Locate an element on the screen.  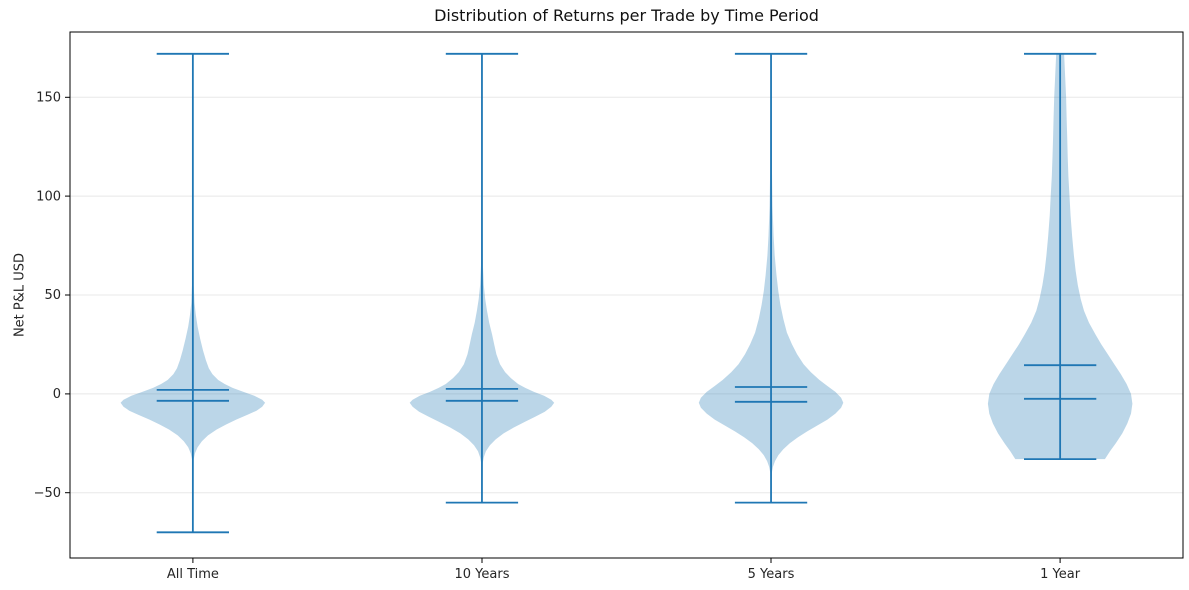
y-tick-label-0: 0 is located at coordinates (57, 394).